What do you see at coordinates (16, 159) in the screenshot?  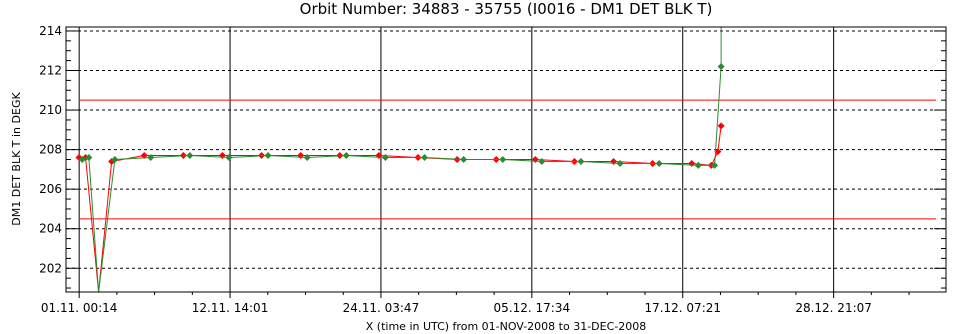 I see `y-axis-label: DM1 DET BLK T in DEGK` at bounding box center [16, 159].